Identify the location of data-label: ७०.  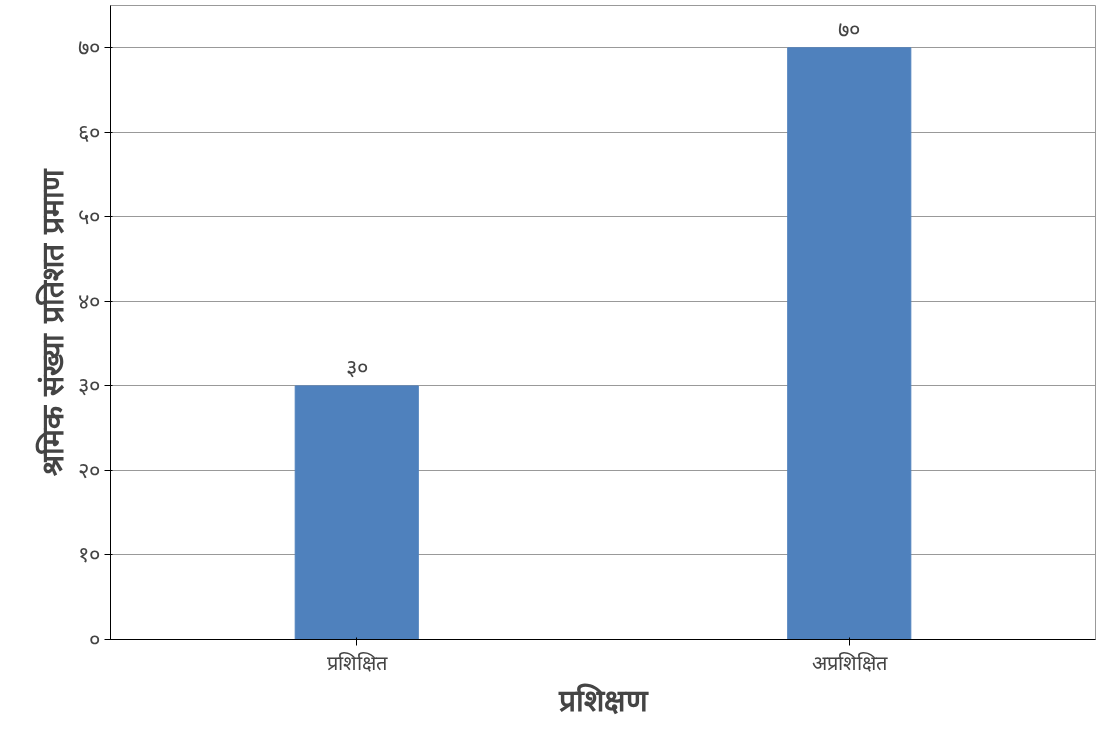
(849, 29).